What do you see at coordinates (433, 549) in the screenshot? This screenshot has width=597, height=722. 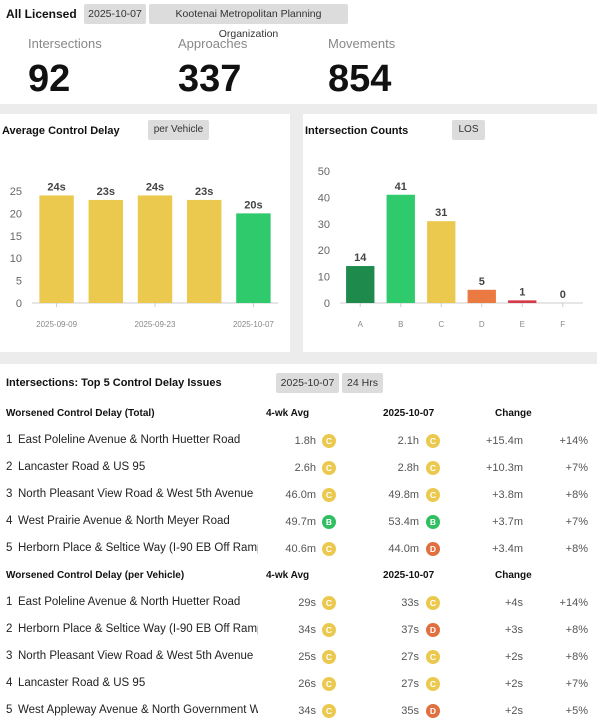 I see `los-badge: D` at bounding box center [433, 549].